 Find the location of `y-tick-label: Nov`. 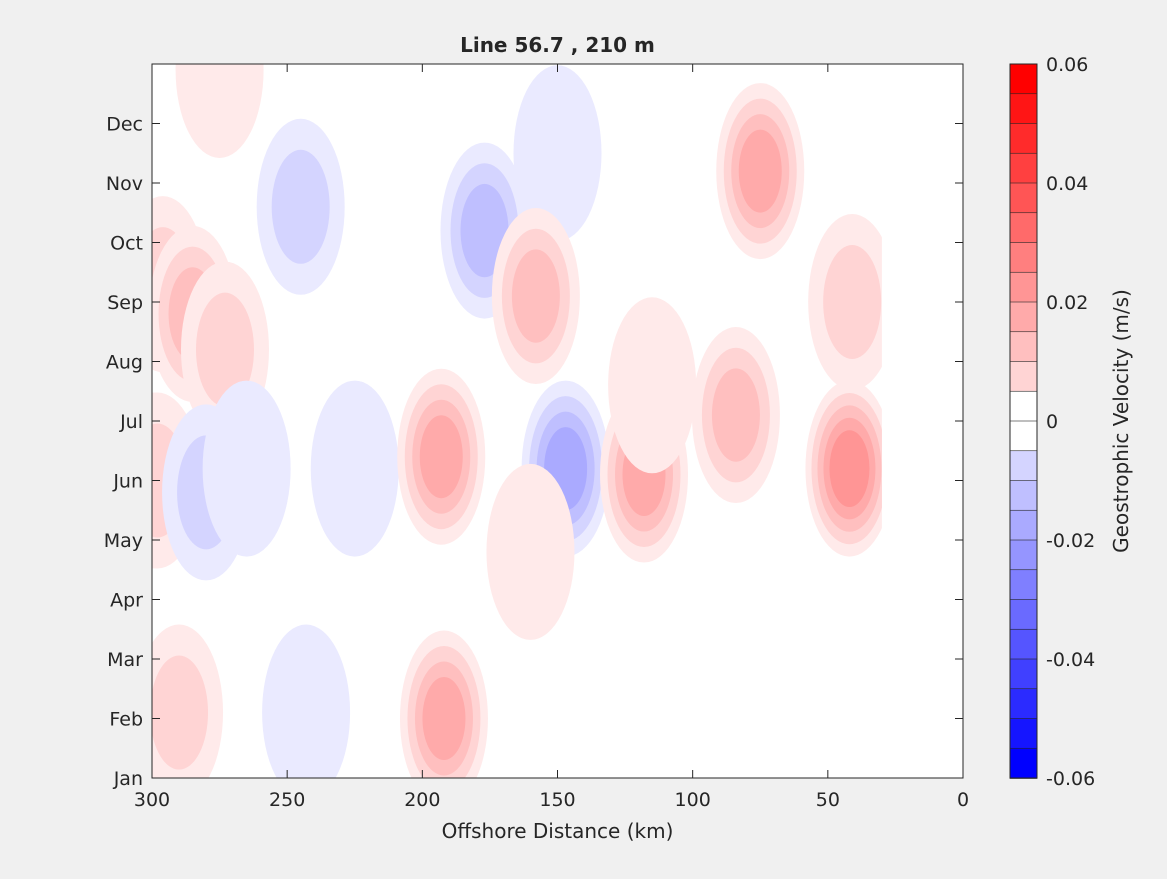

y-tick-label: Nov is located at coordinates (124, 184).